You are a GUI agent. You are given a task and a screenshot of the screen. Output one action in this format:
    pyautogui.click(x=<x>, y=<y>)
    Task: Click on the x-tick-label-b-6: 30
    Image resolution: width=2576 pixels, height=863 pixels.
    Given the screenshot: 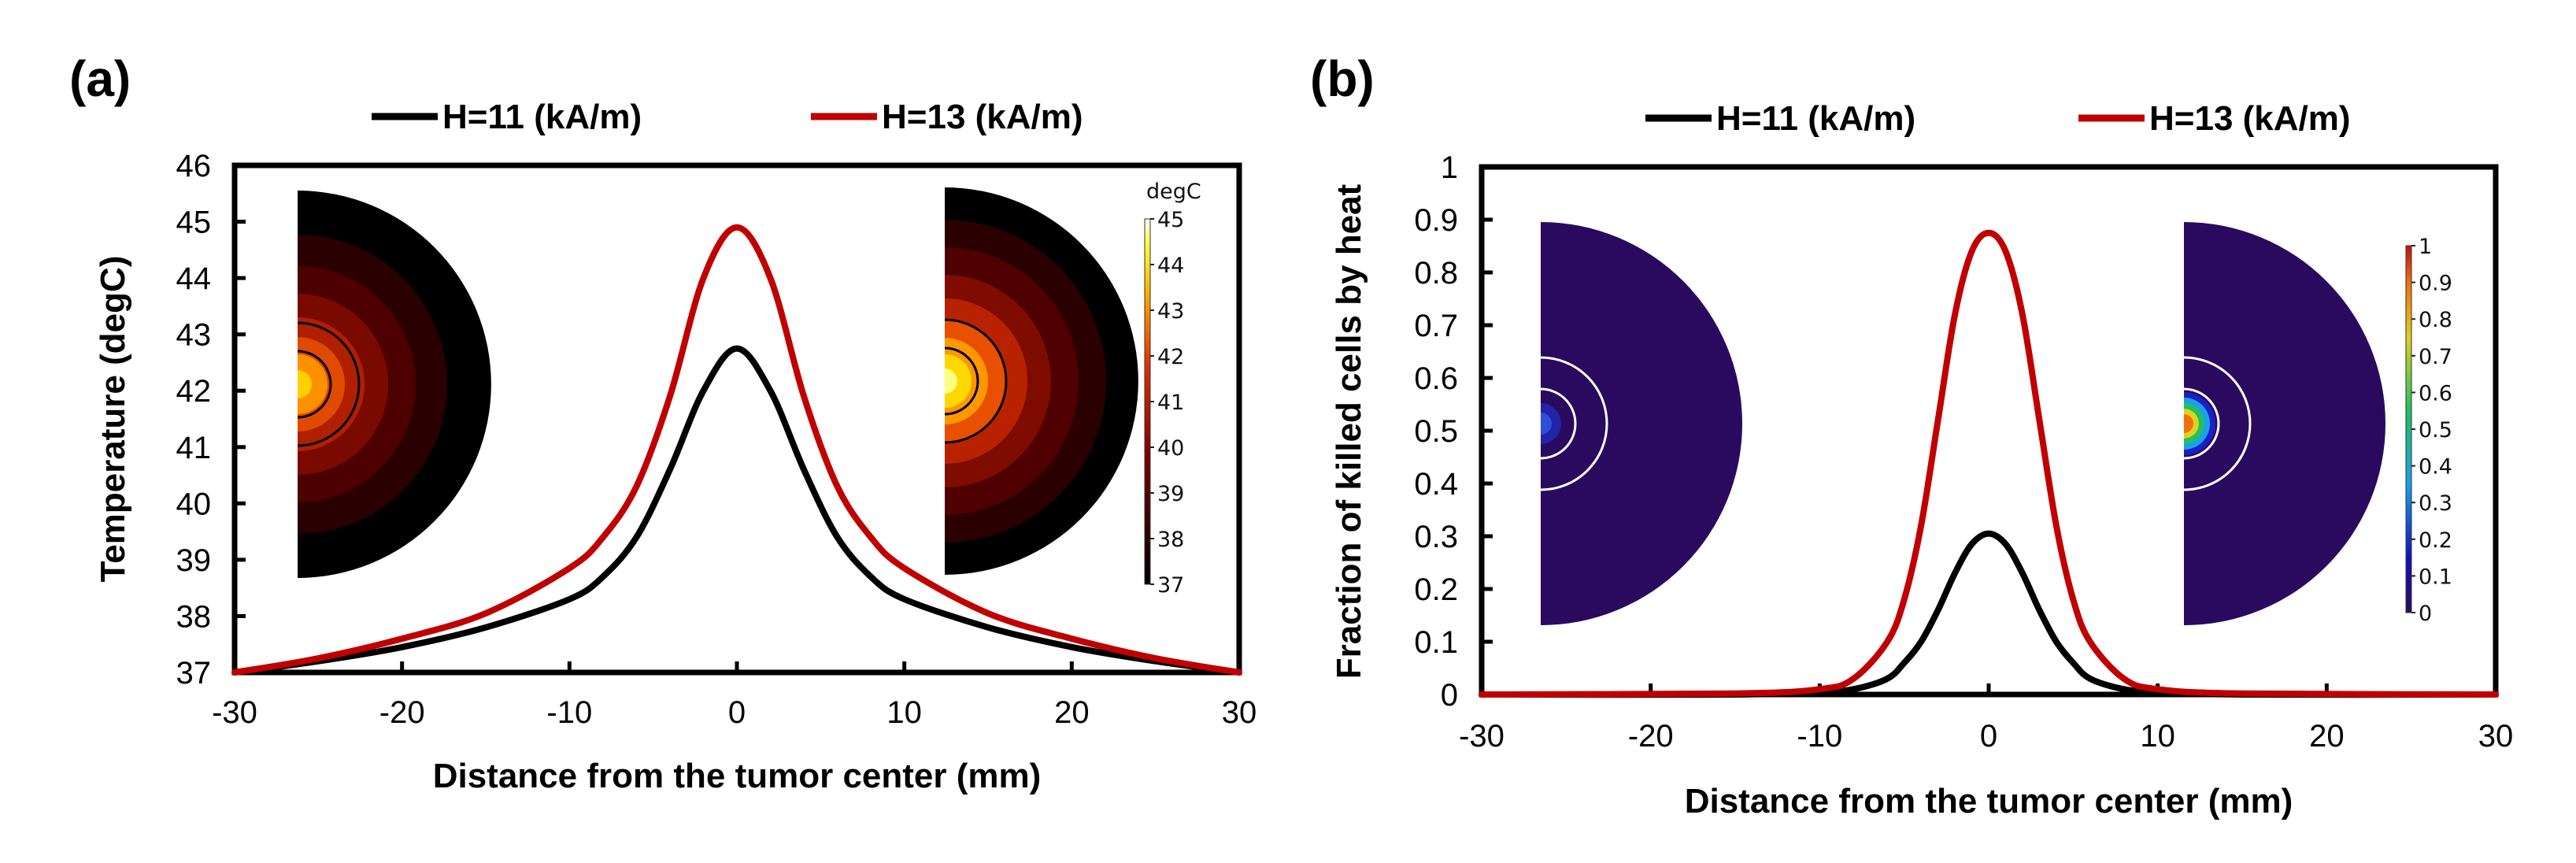 What is the action you would take?
    pyautogui.click(x=2496, y=736)
    